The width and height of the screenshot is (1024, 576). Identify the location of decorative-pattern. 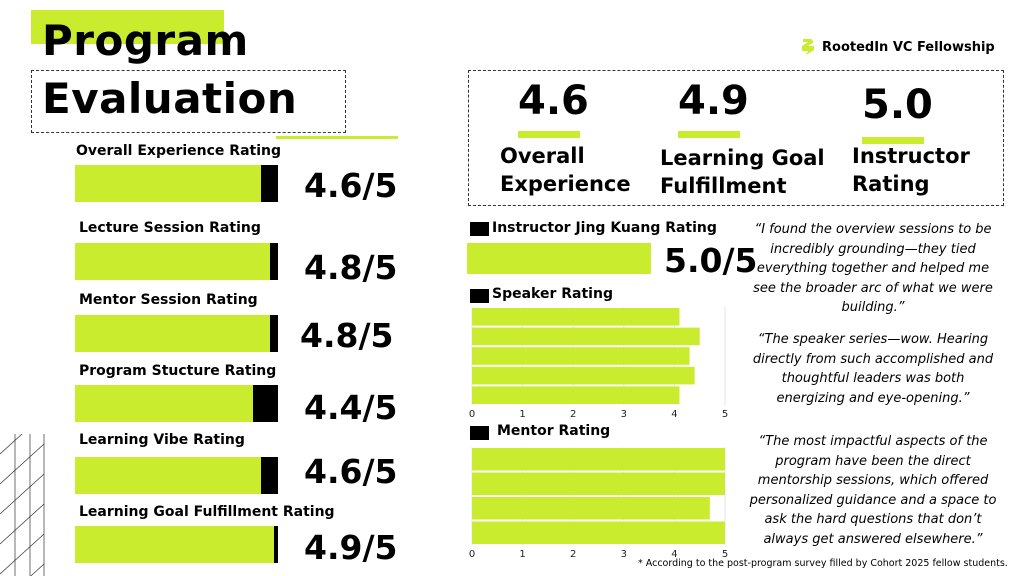
(22, 505).